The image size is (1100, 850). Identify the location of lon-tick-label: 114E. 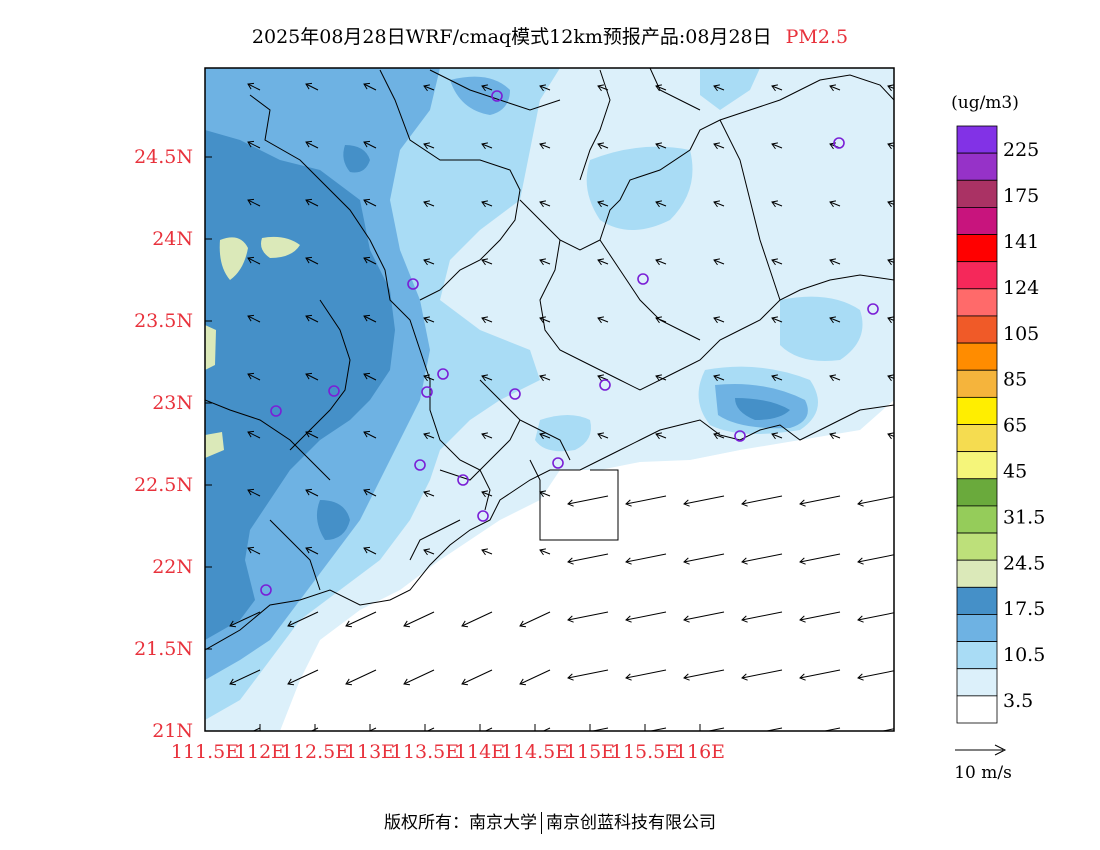
(480, 752).